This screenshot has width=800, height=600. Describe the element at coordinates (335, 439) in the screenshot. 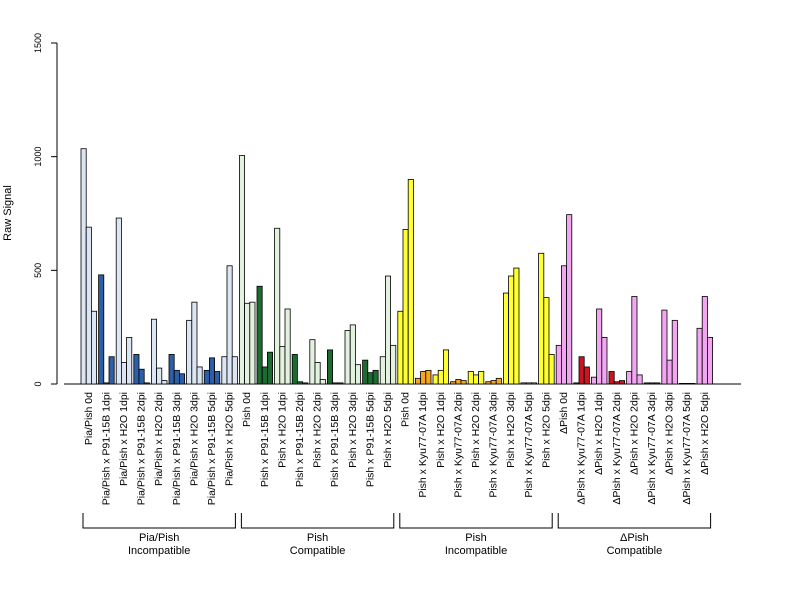

I see `x-tick-label: Pish x P91-15B 3dpi` at that location.